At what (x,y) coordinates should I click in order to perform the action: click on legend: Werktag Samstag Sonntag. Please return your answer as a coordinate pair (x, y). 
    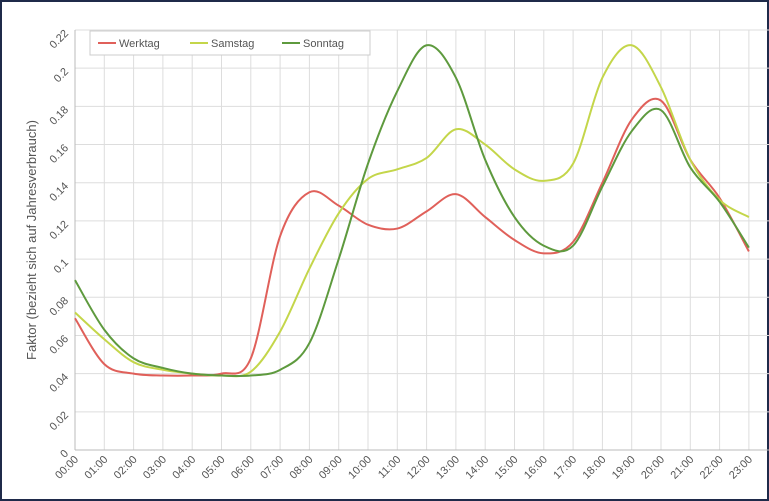
    Looking at the image, I should click on (230, 43).